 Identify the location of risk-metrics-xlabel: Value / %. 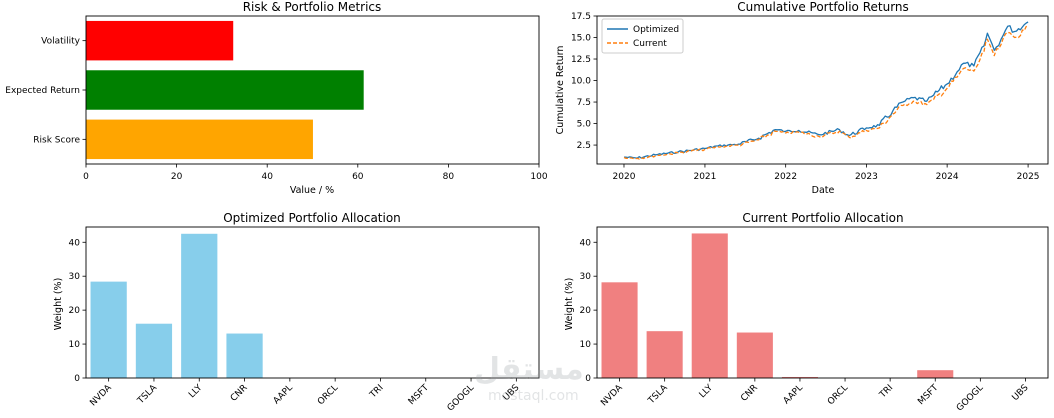
(312, 190).